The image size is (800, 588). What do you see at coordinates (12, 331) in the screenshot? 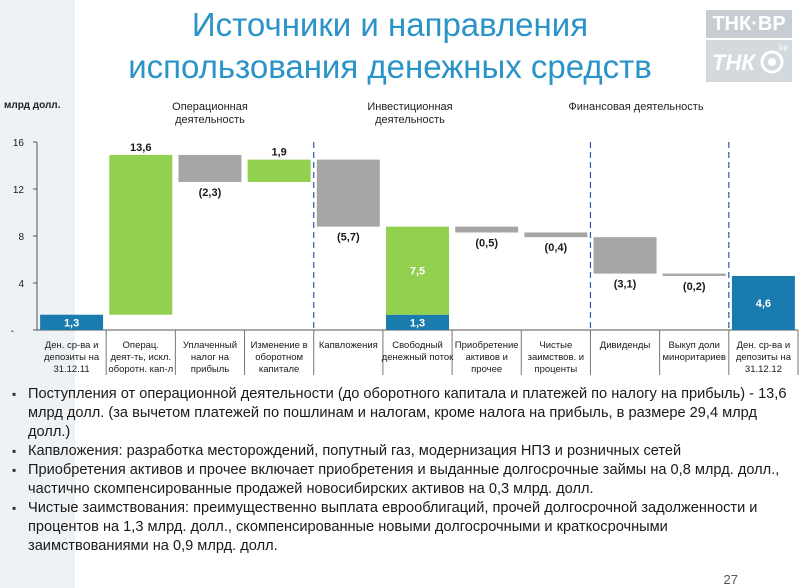
I see `y-tick-label: -` at bounding box center [12, 331].